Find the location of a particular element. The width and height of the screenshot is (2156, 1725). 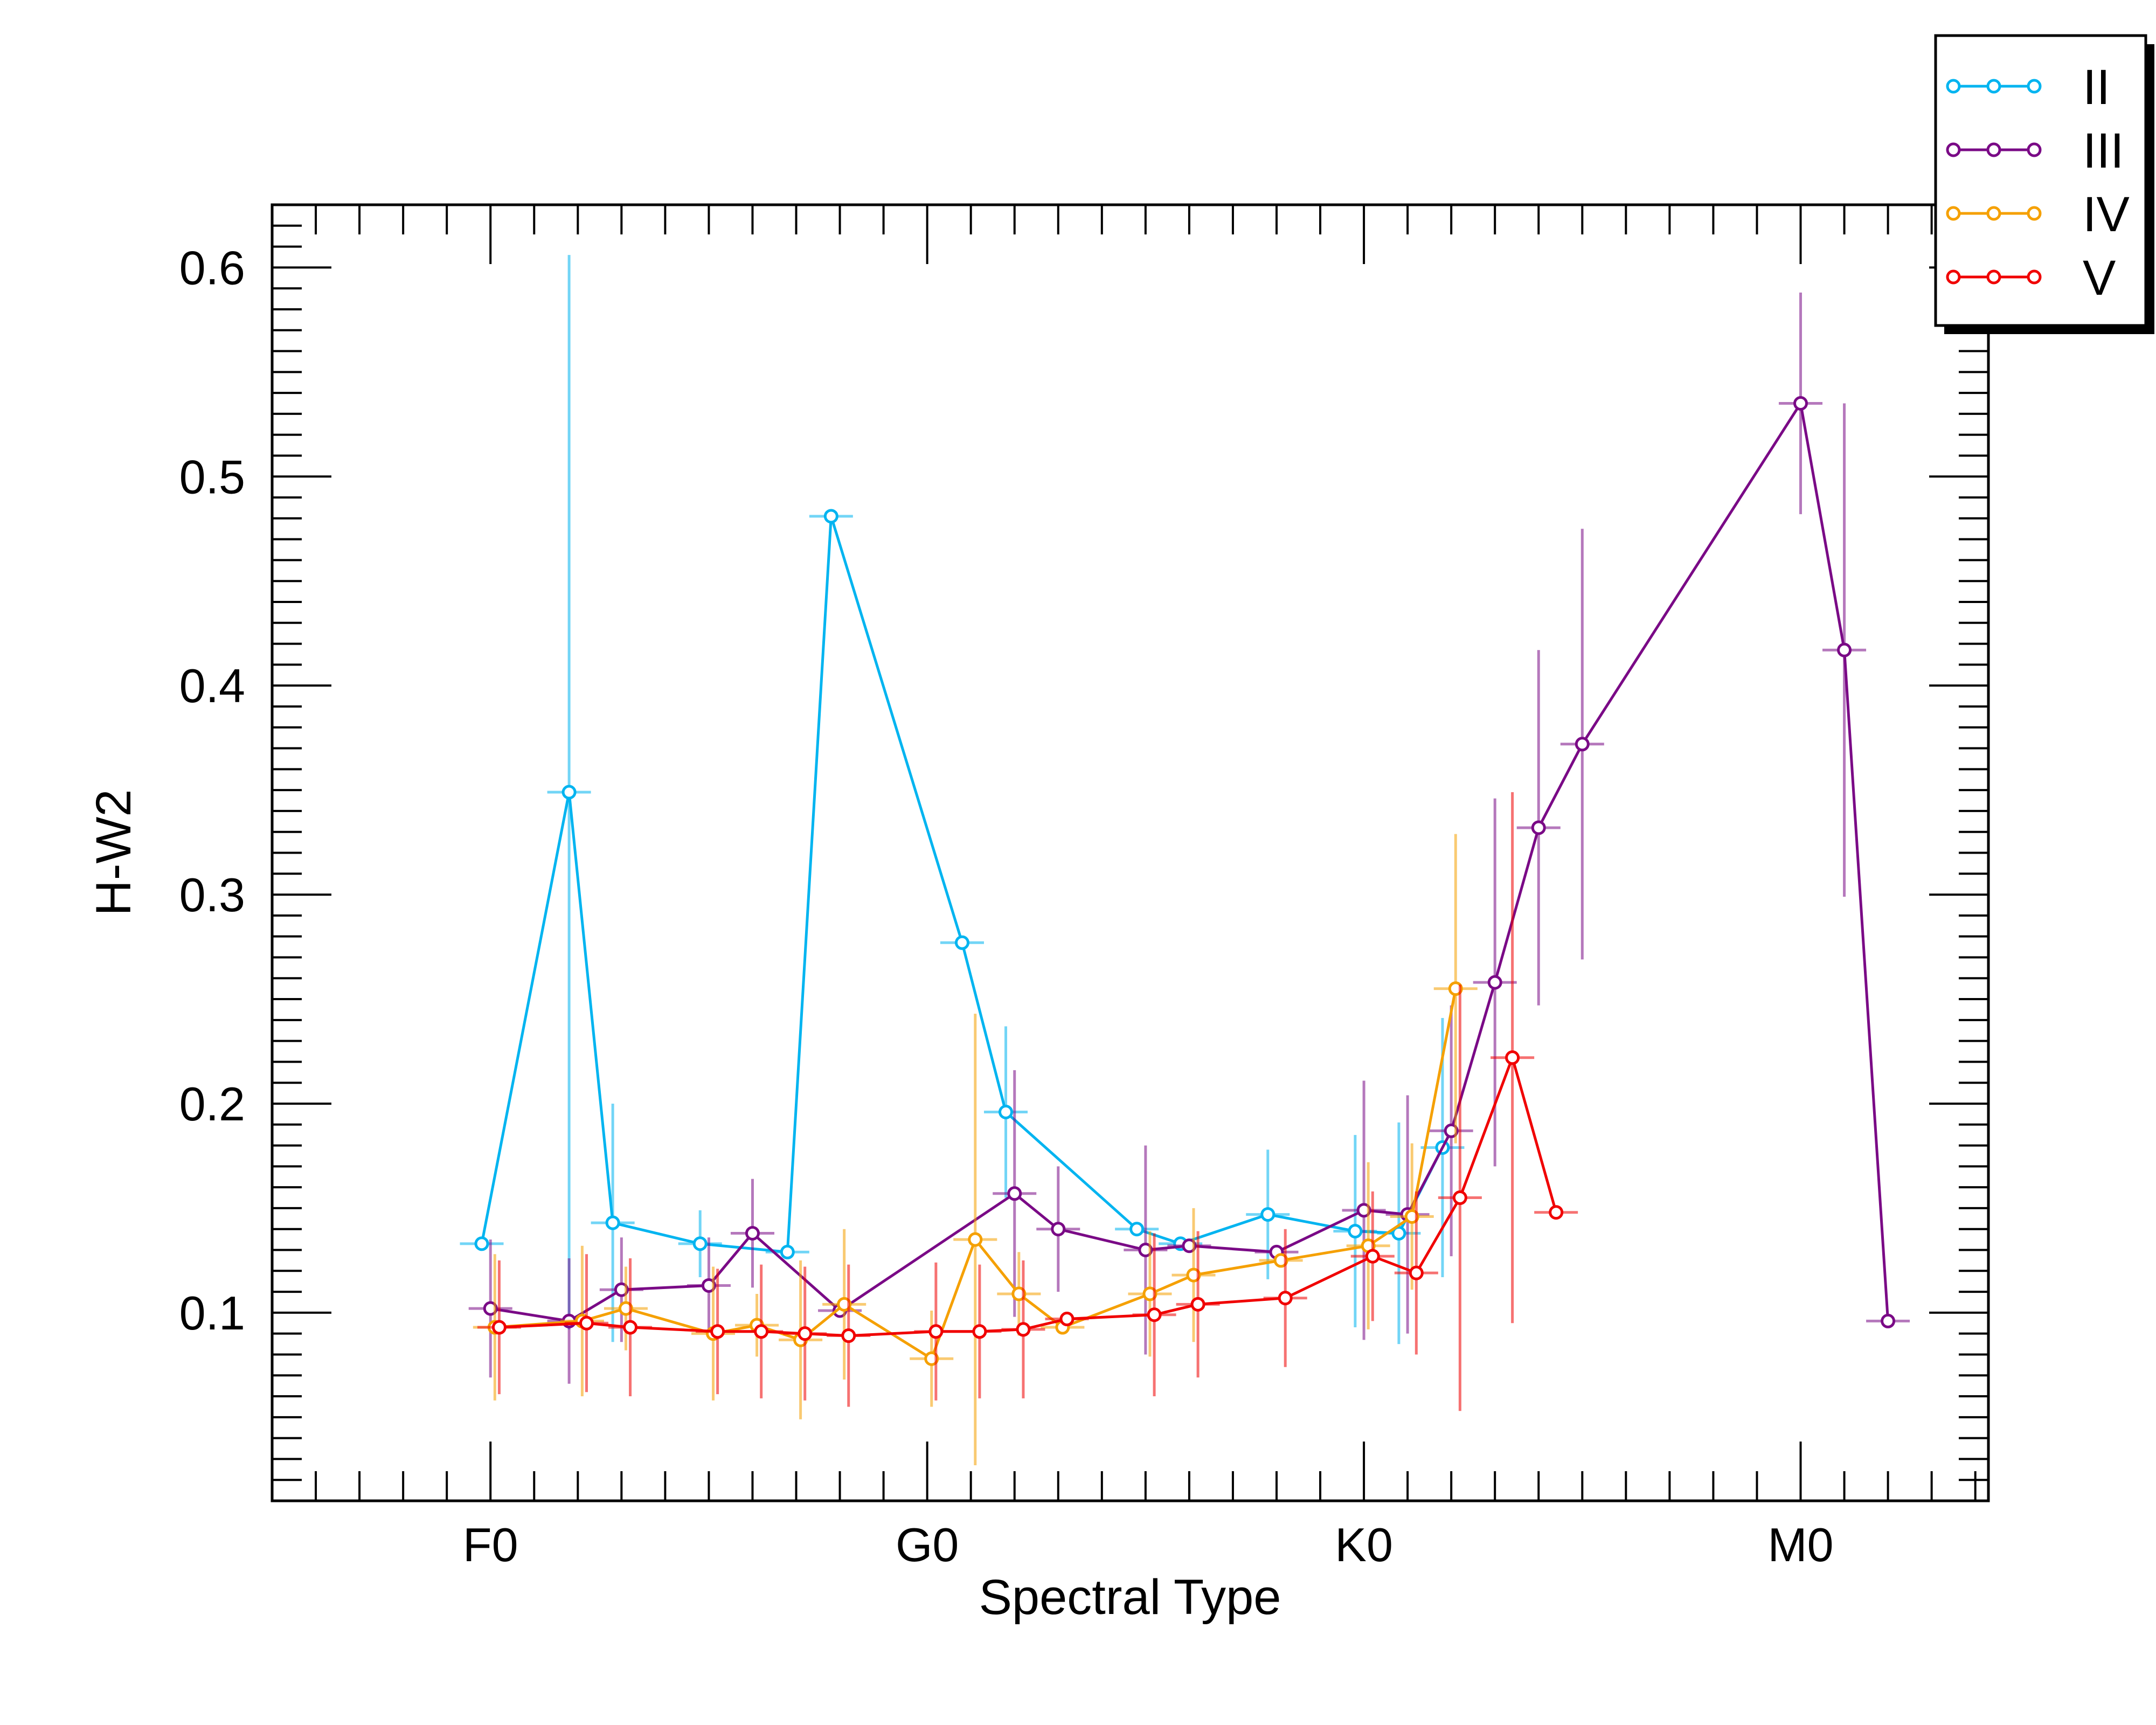

legend-label: V is located at coordinates (2099, 278).